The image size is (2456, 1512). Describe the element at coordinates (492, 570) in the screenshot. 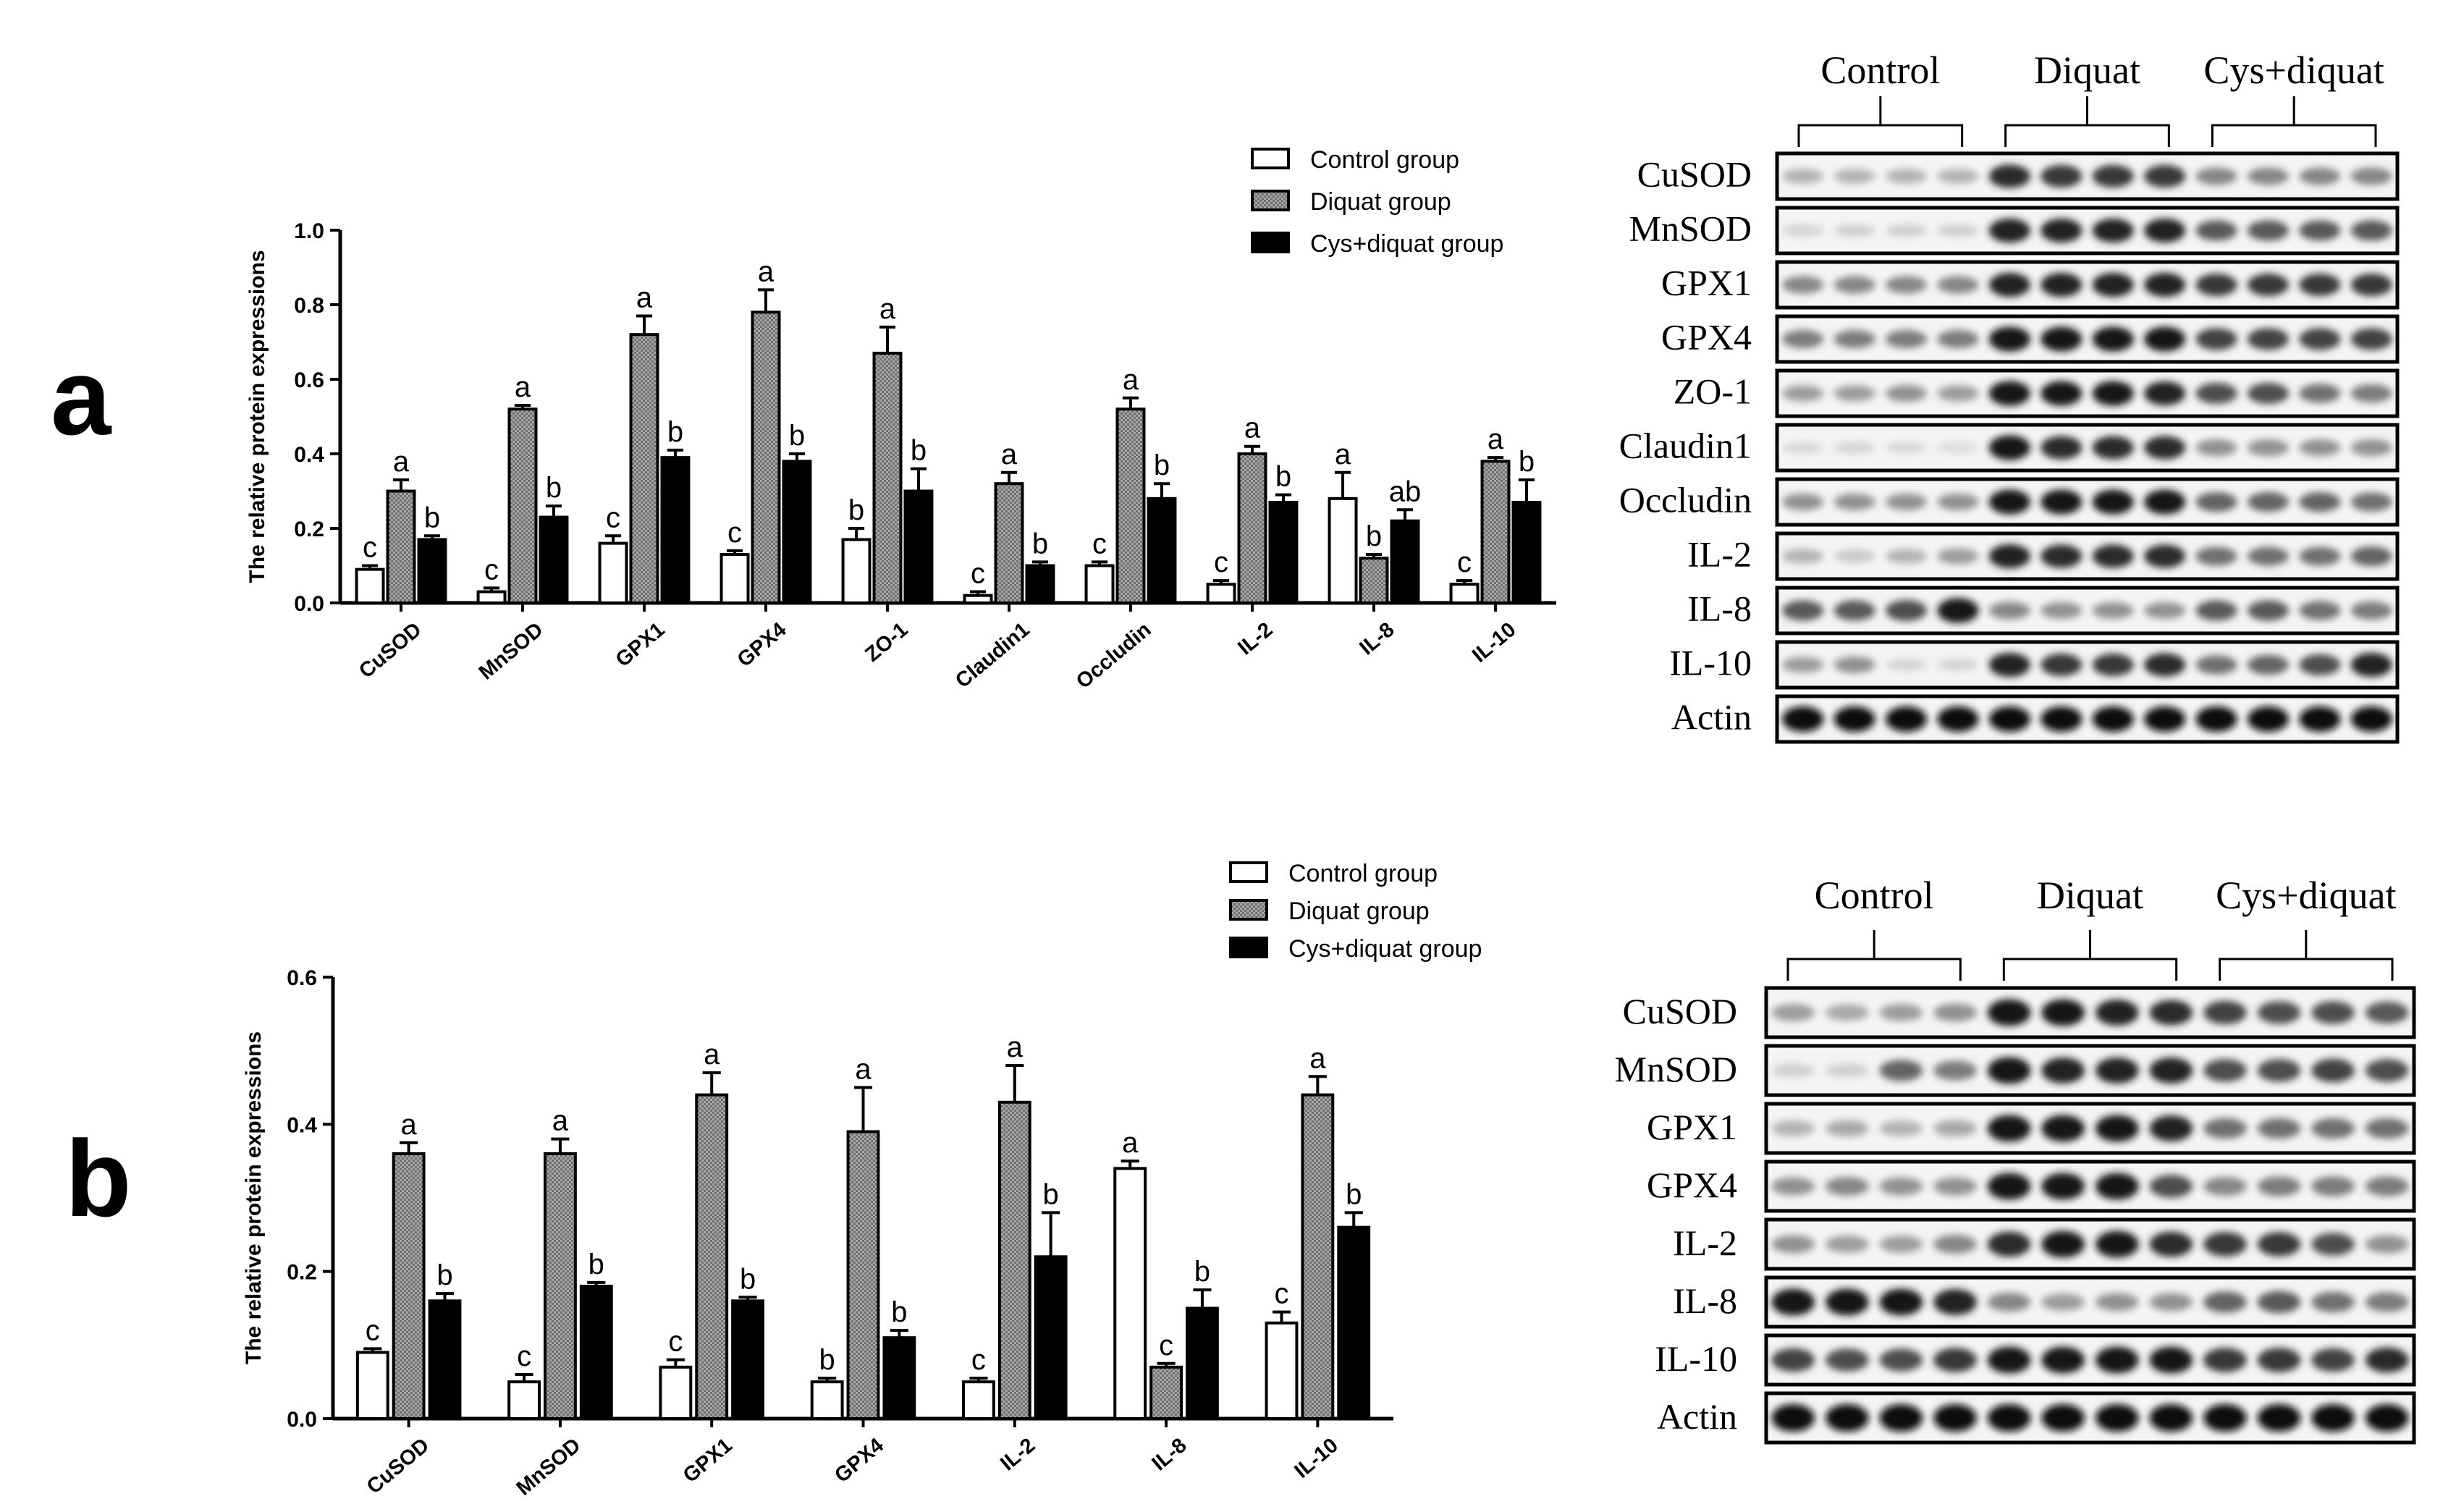

I see `sig-letter: c` at that location.